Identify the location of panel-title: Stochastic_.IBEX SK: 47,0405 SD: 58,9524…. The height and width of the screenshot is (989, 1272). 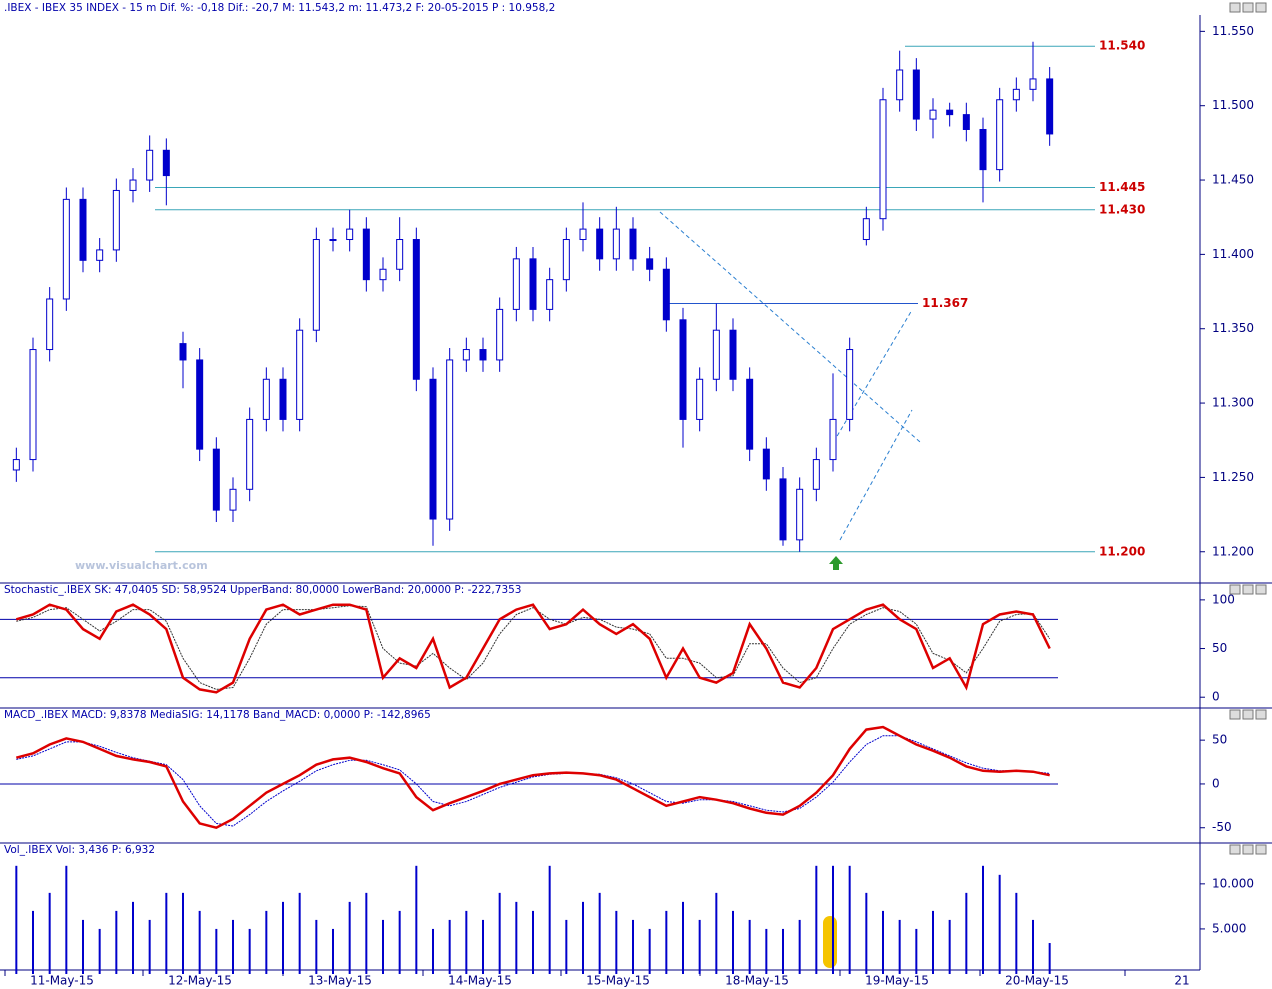
(263, 590).